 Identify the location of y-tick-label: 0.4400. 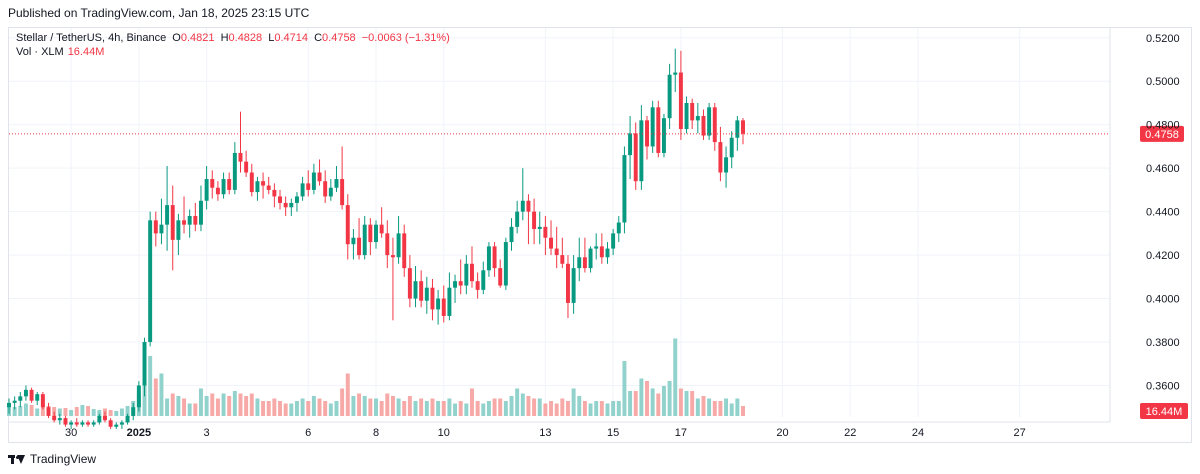
(1163, 213).